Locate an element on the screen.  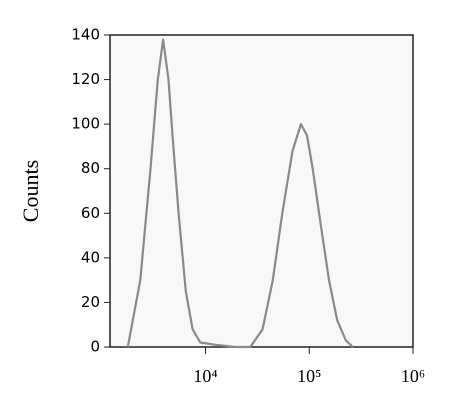
y-tick-label: 80 is located at coordinates (90, 168).